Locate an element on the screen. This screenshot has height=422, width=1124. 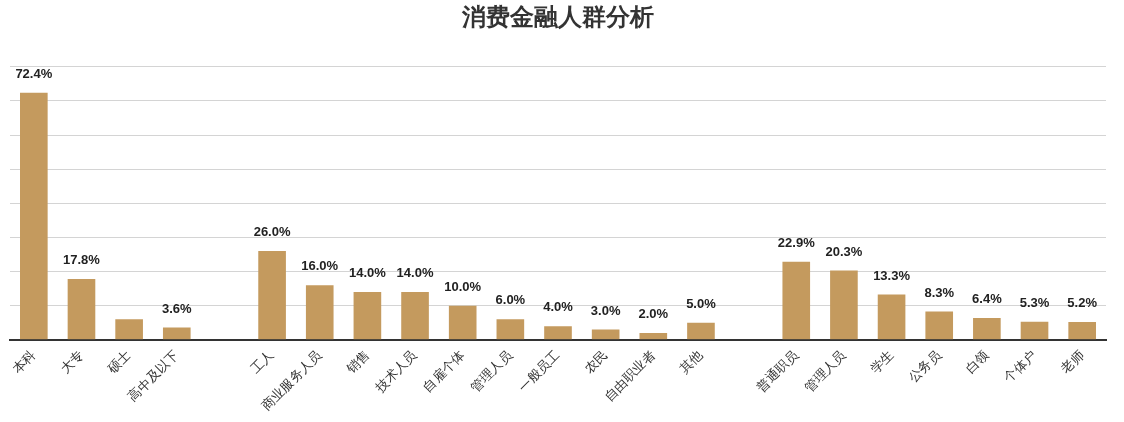
data-label: 20.3% is located at coordinates (844, 251).